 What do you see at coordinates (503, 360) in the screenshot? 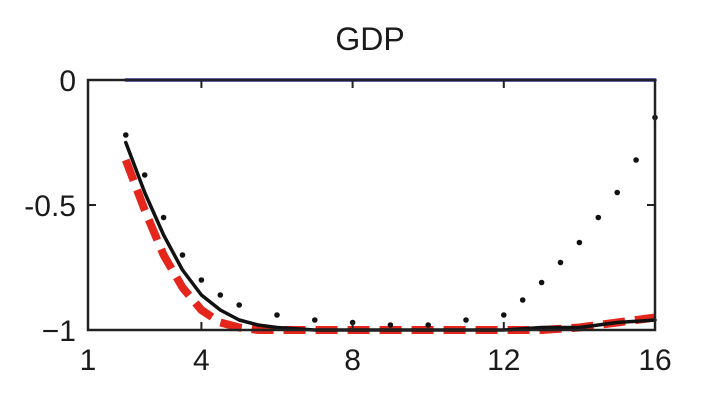
I see `x-tick-label: 12` at bounding box center [503, 360].